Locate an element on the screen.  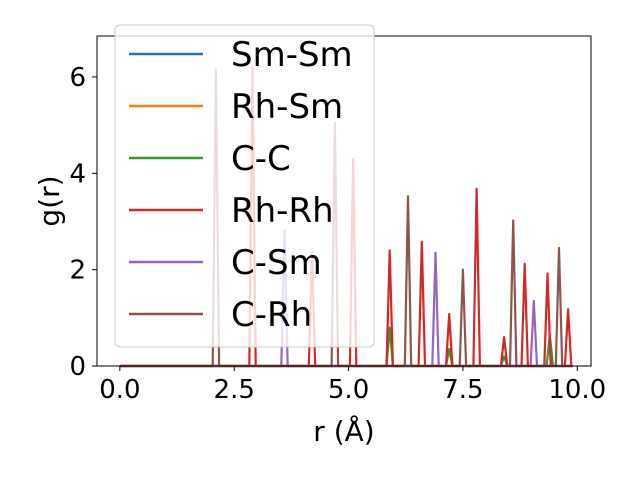
y-tick-label: 6 is located at coordinates (77, 78).